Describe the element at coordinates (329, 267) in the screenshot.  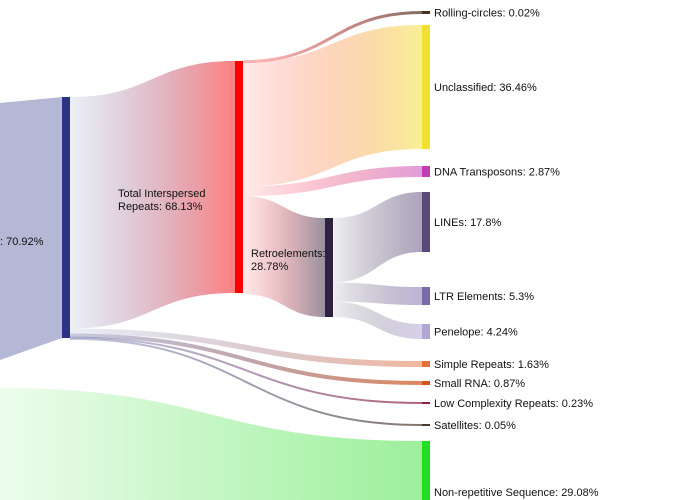
I see `node-retro` at that location.